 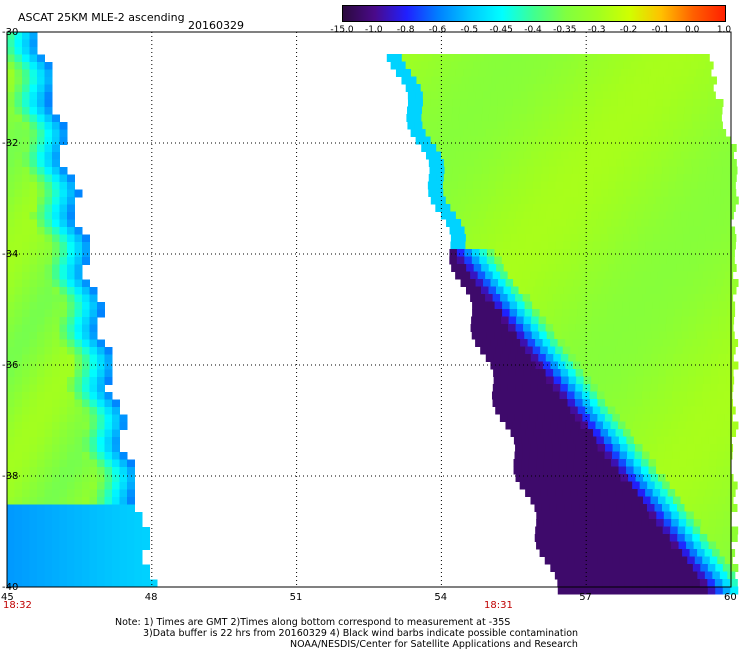 What do you see at coordinates (692, 30) in the screenshot?
I see `colorbar-label: 0.0` at bounding box center [692, 30].